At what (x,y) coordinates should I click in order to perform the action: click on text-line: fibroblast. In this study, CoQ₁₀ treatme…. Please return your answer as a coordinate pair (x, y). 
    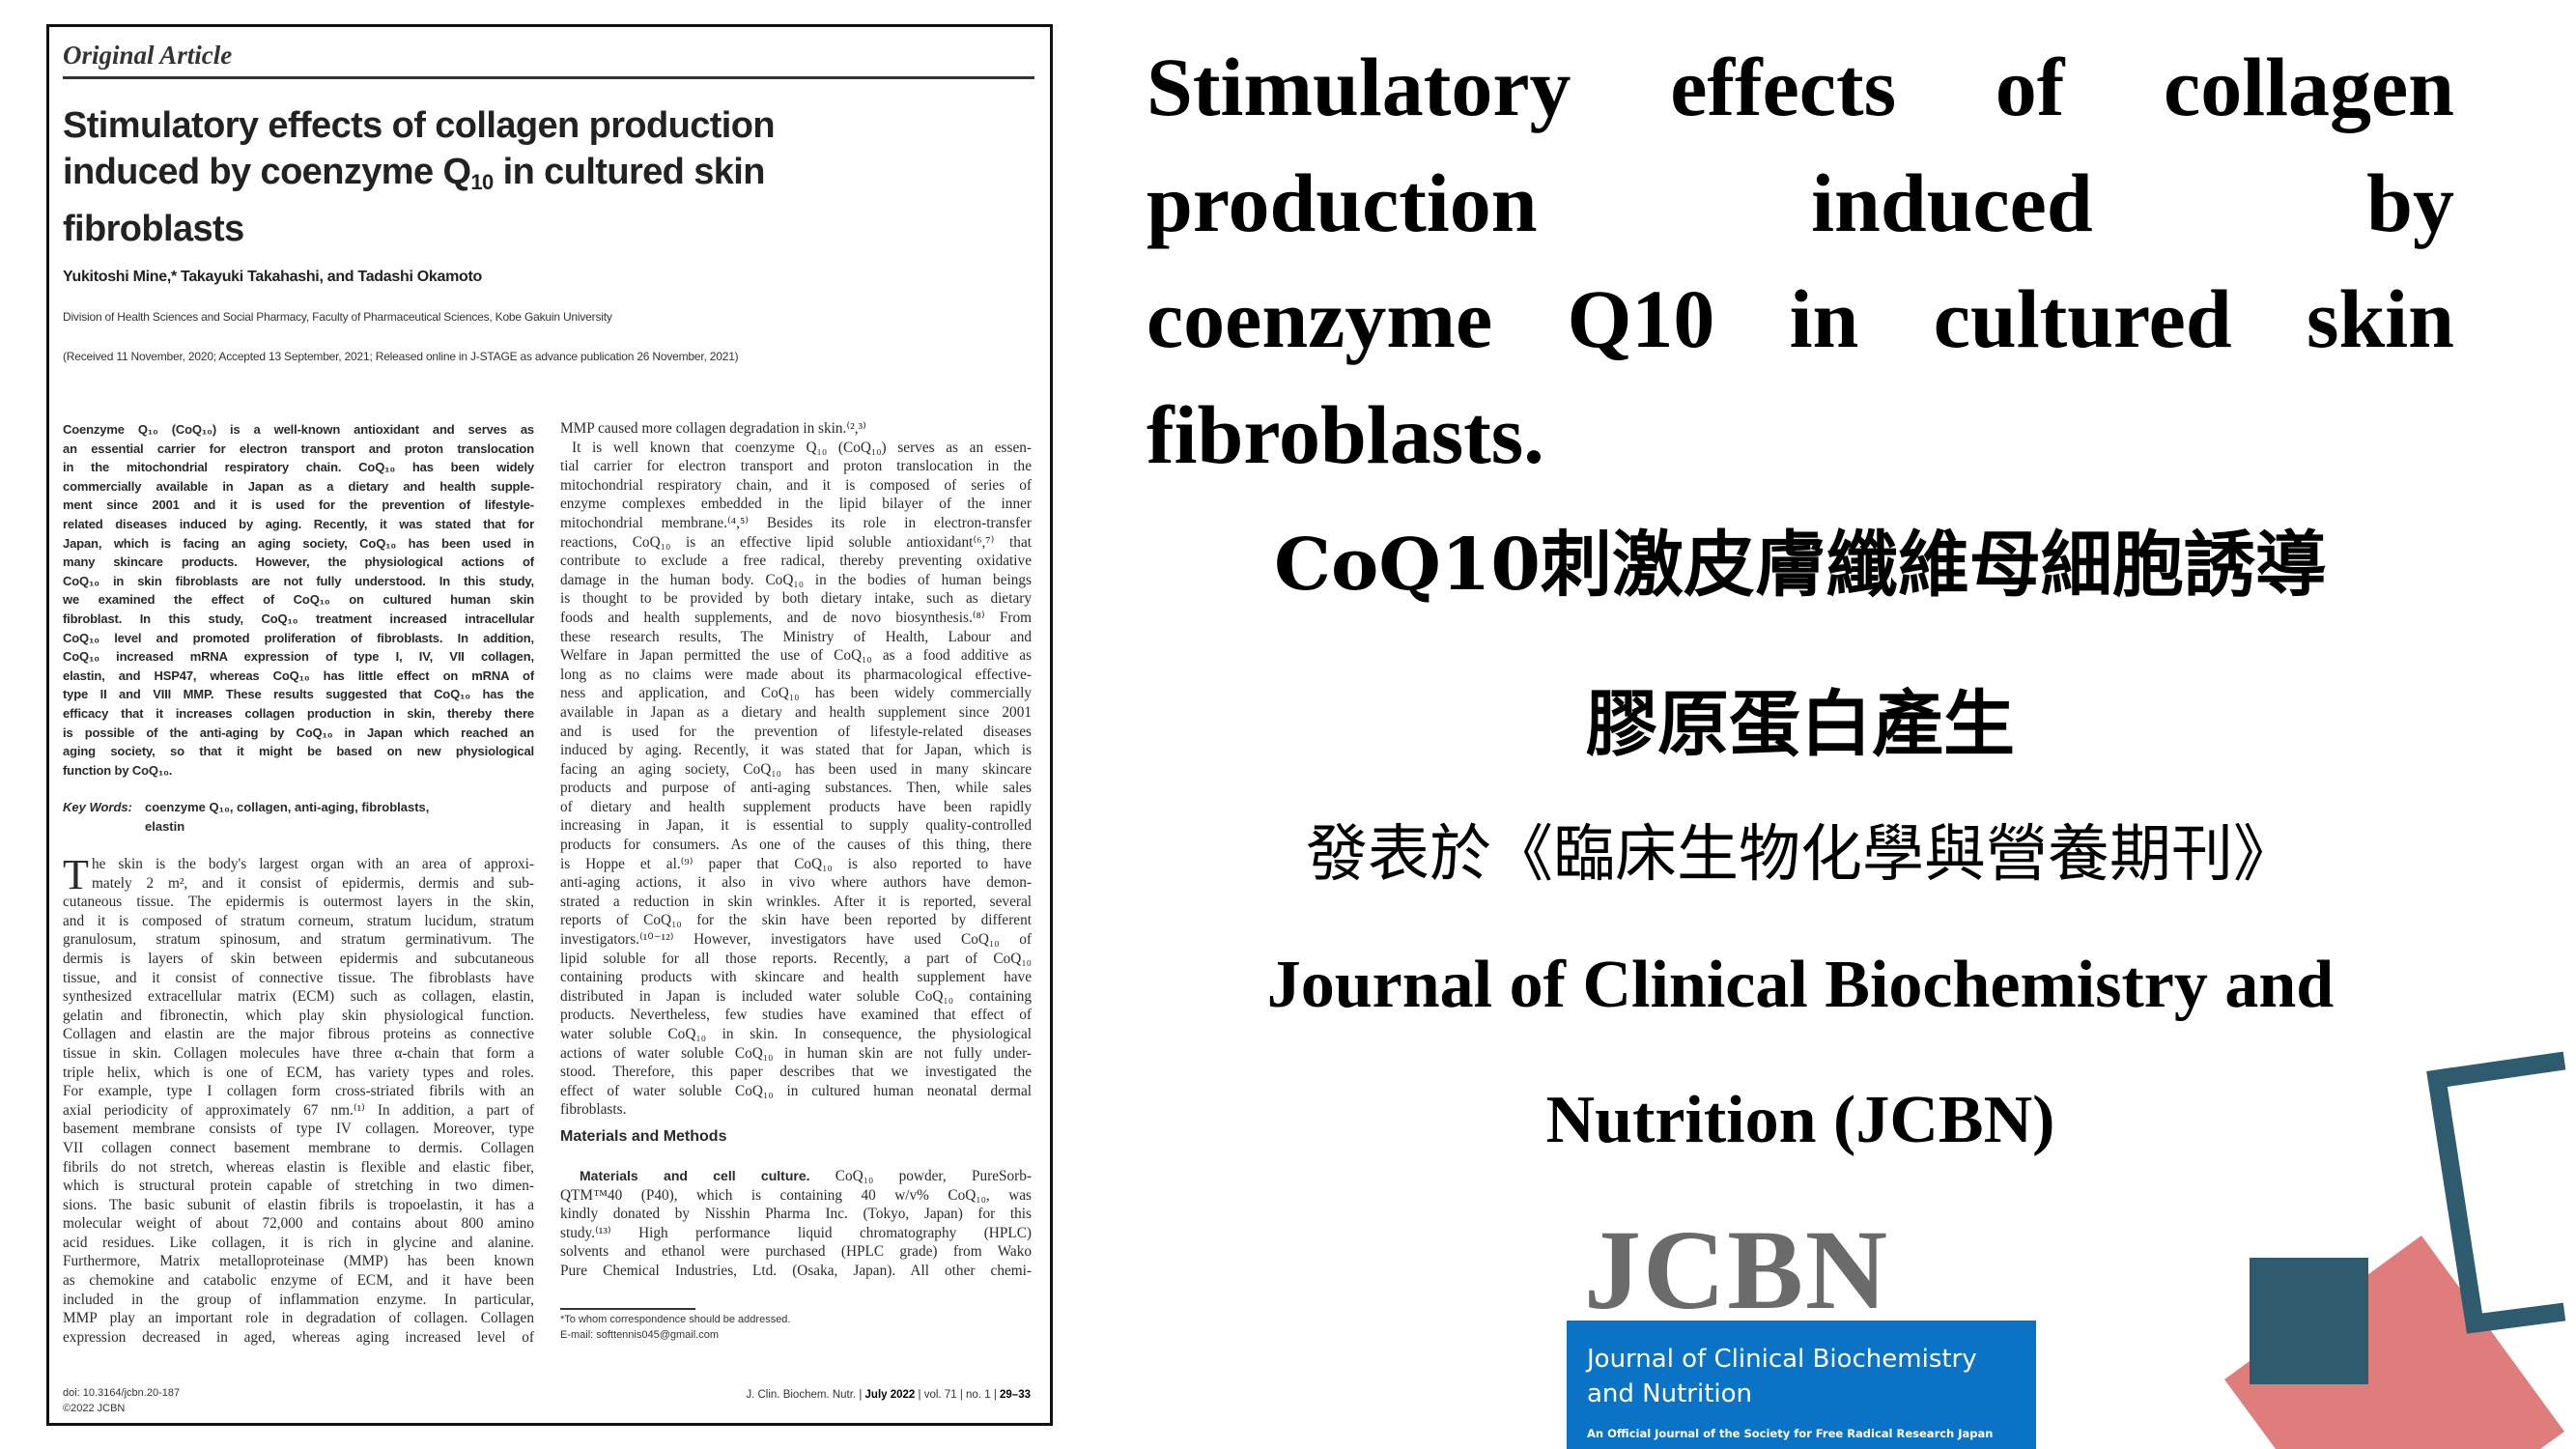
    Looking at the image, I should click on (298, 618).